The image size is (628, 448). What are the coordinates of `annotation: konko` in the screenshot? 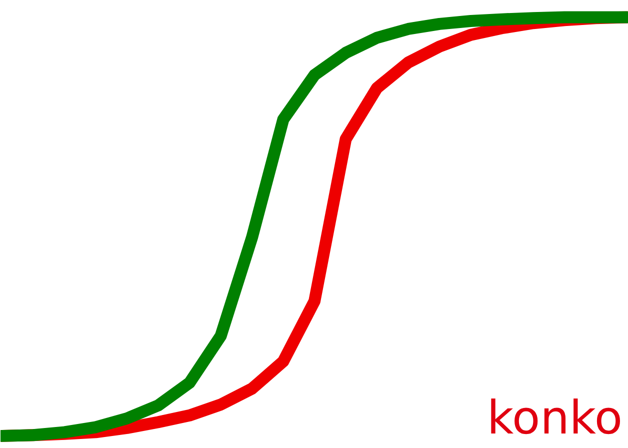 It's located at (555, 417).